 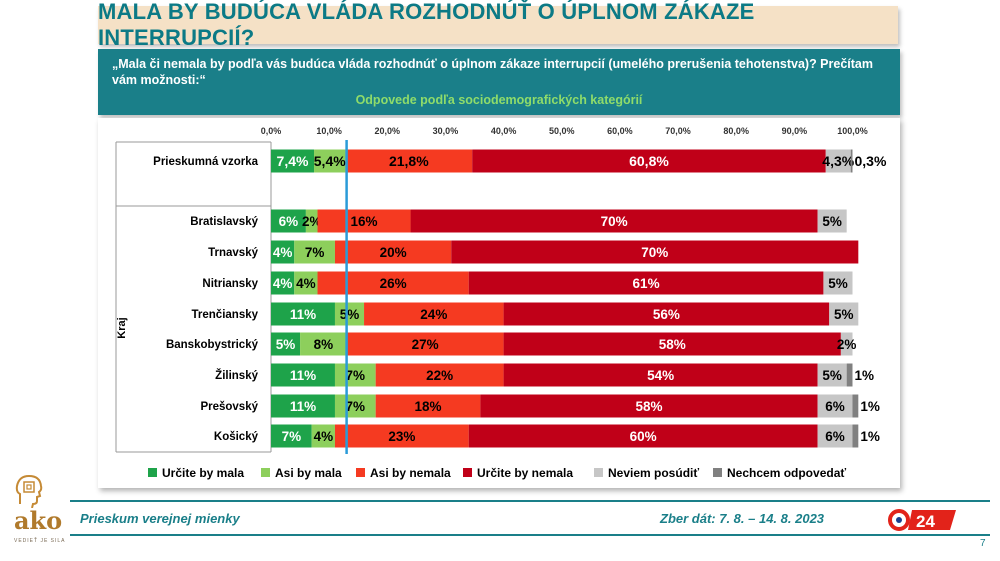 What do you see at coordinates (225, 315) in the screenshot?
I see `row-label: Trenčiansky` at bounding box center [225, 315].